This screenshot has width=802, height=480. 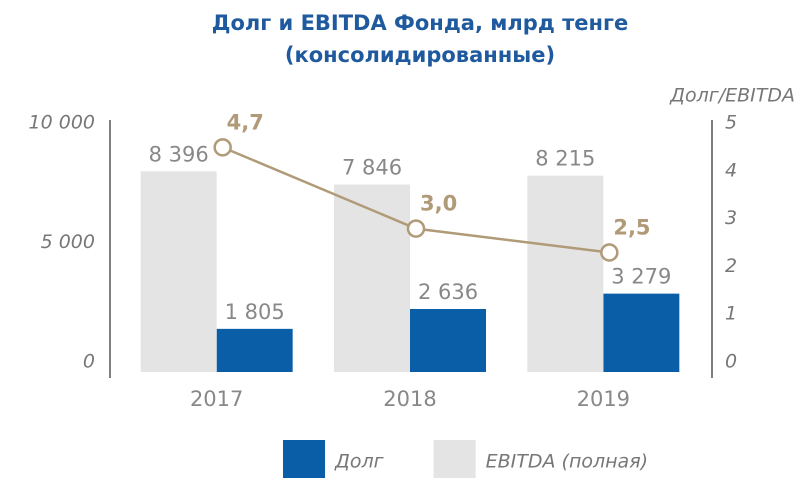 What do you see at coordinates (448, 292) in the screenshot?
I see `data-label: 2 636` at bounding box center [448, 292].